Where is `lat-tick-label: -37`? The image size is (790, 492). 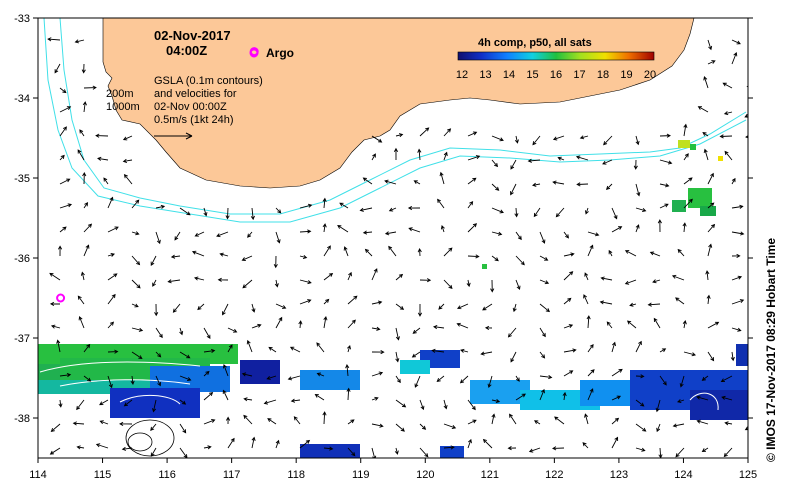 lat-tick-label: -37 is located at coordinates (22, 339).